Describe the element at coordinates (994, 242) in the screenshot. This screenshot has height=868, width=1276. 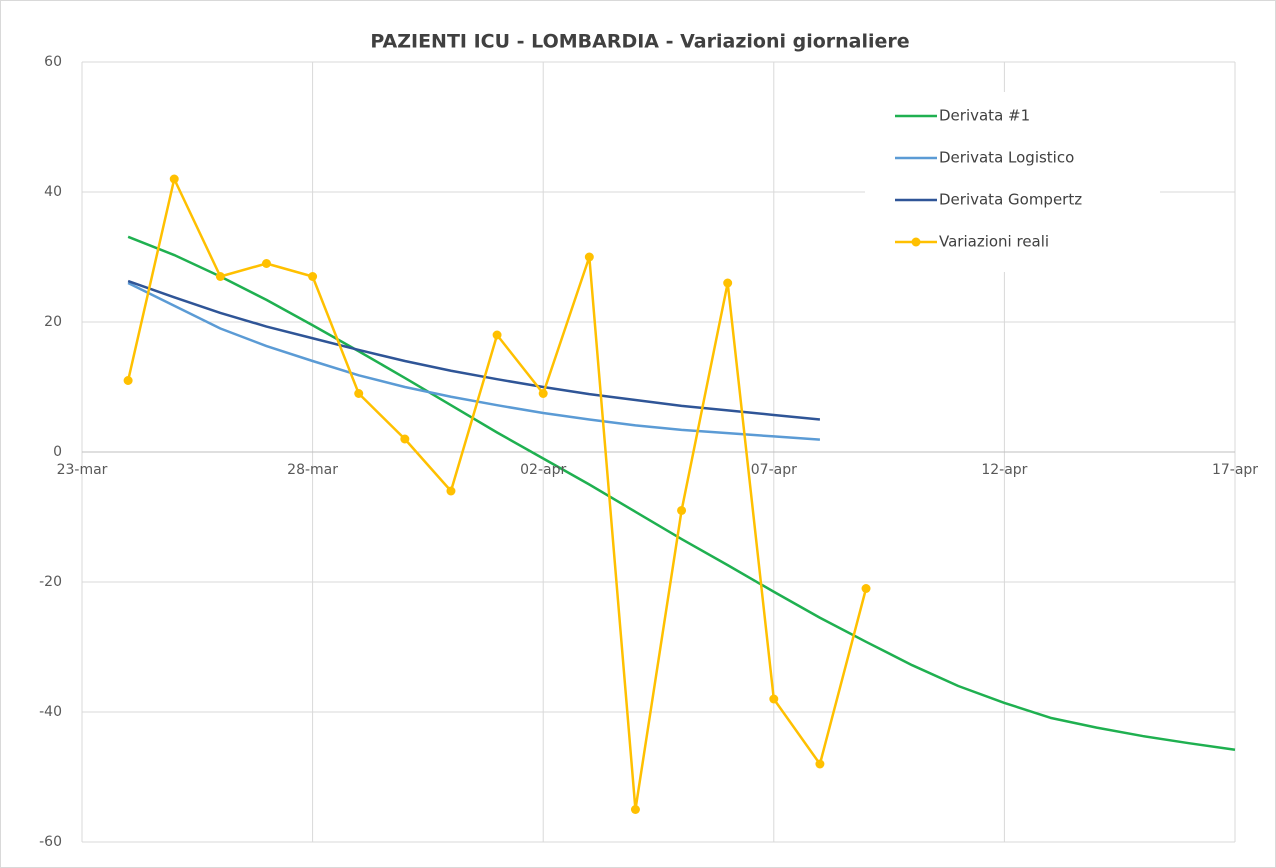
I see `legend-label: Variazioni reali` at that location.